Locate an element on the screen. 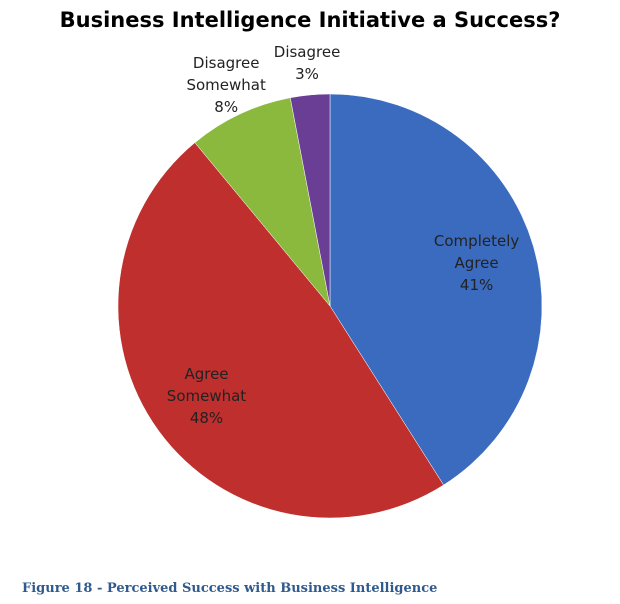 The width and height of the screenshot is (620, 604). slice-label: Completely Agree 41% is located at coordinates (477, 263).